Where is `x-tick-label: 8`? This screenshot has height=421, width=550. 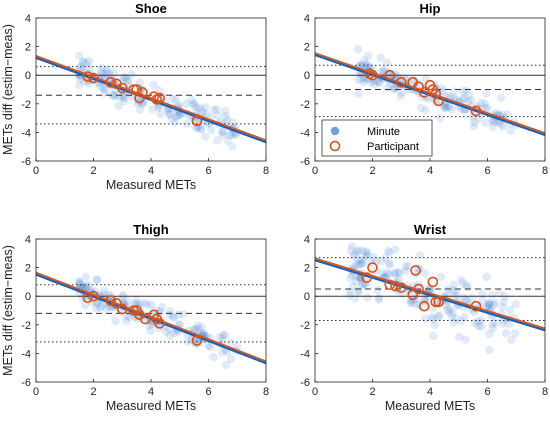
x-tick-label: 8 is located at coordinates (266, 392).